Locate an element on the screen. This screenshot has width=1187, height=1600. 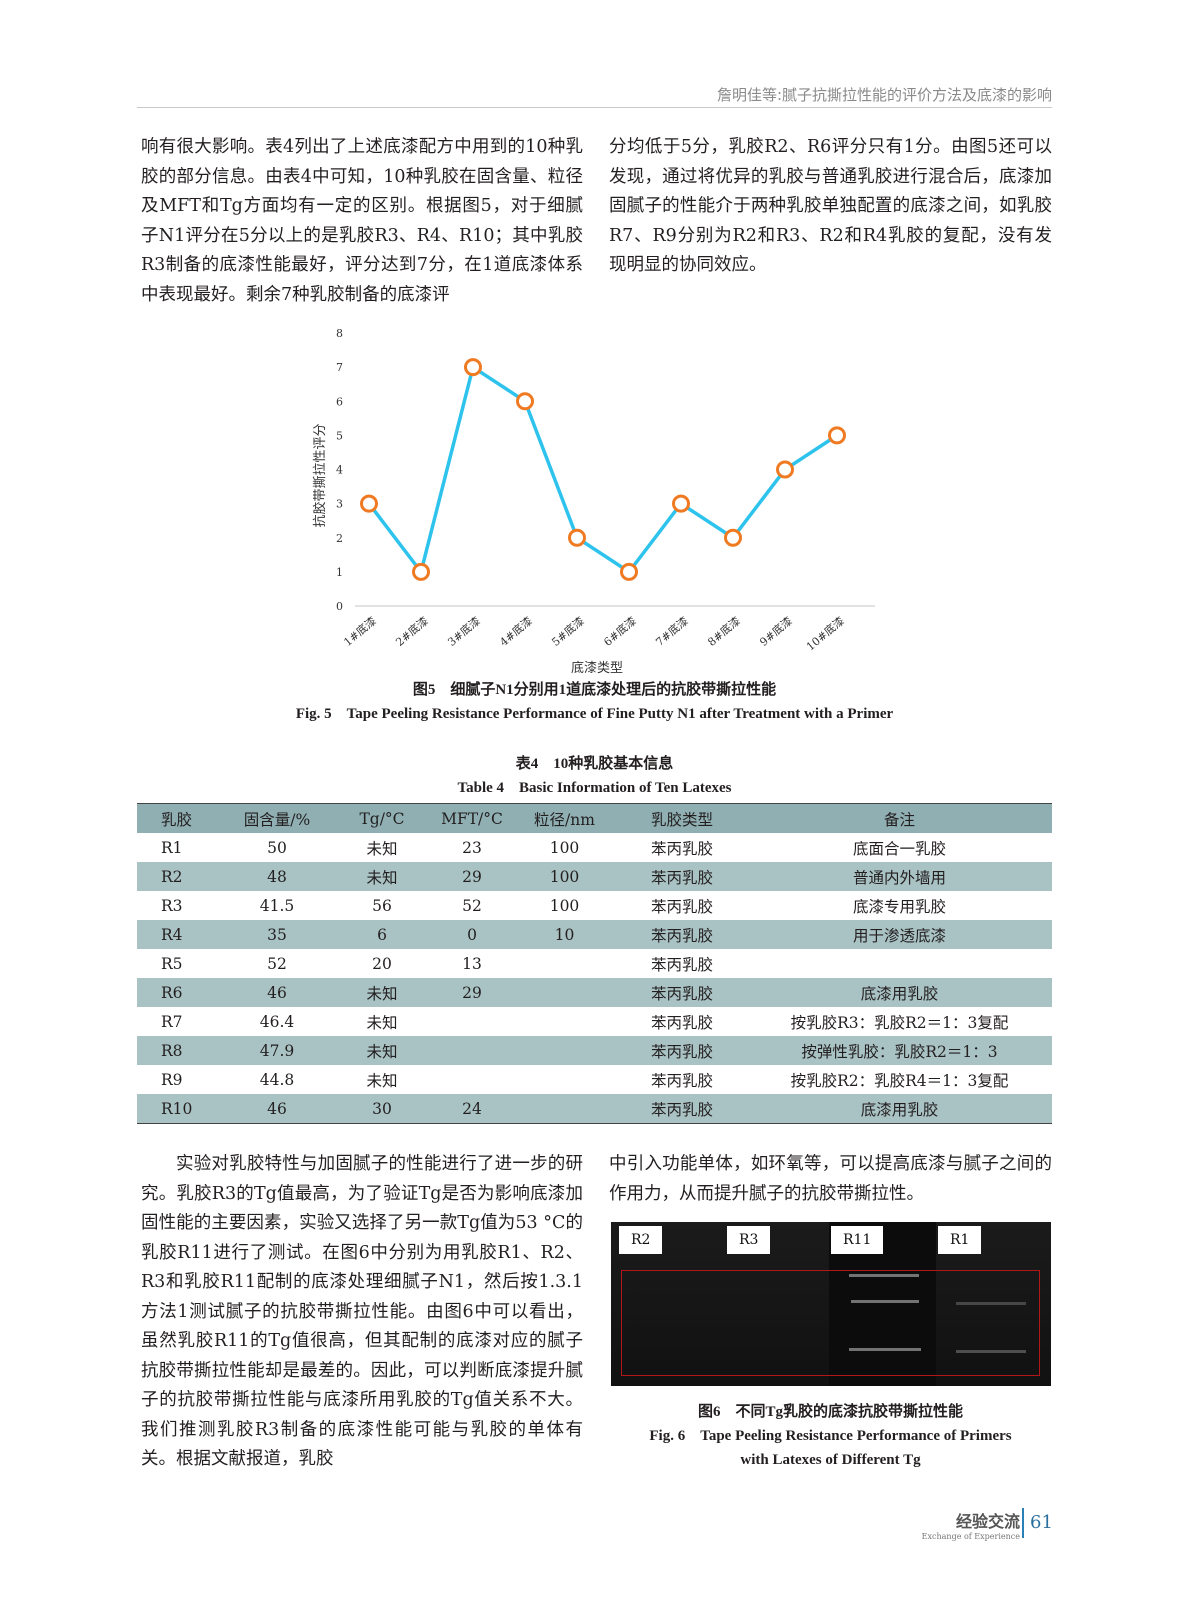
running-header: 詹明佳等:腻子抗撕拉性能的评价方法及底漆的影响 is located at coordinates (884, 95).